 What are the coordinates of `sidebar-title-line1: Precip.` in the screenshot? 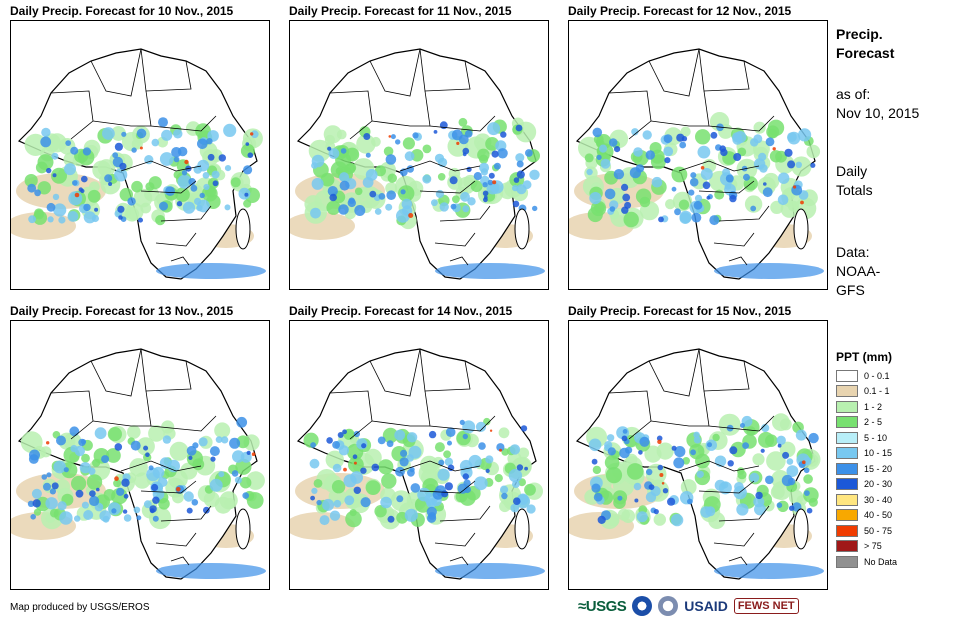 It's located at (859, 34).